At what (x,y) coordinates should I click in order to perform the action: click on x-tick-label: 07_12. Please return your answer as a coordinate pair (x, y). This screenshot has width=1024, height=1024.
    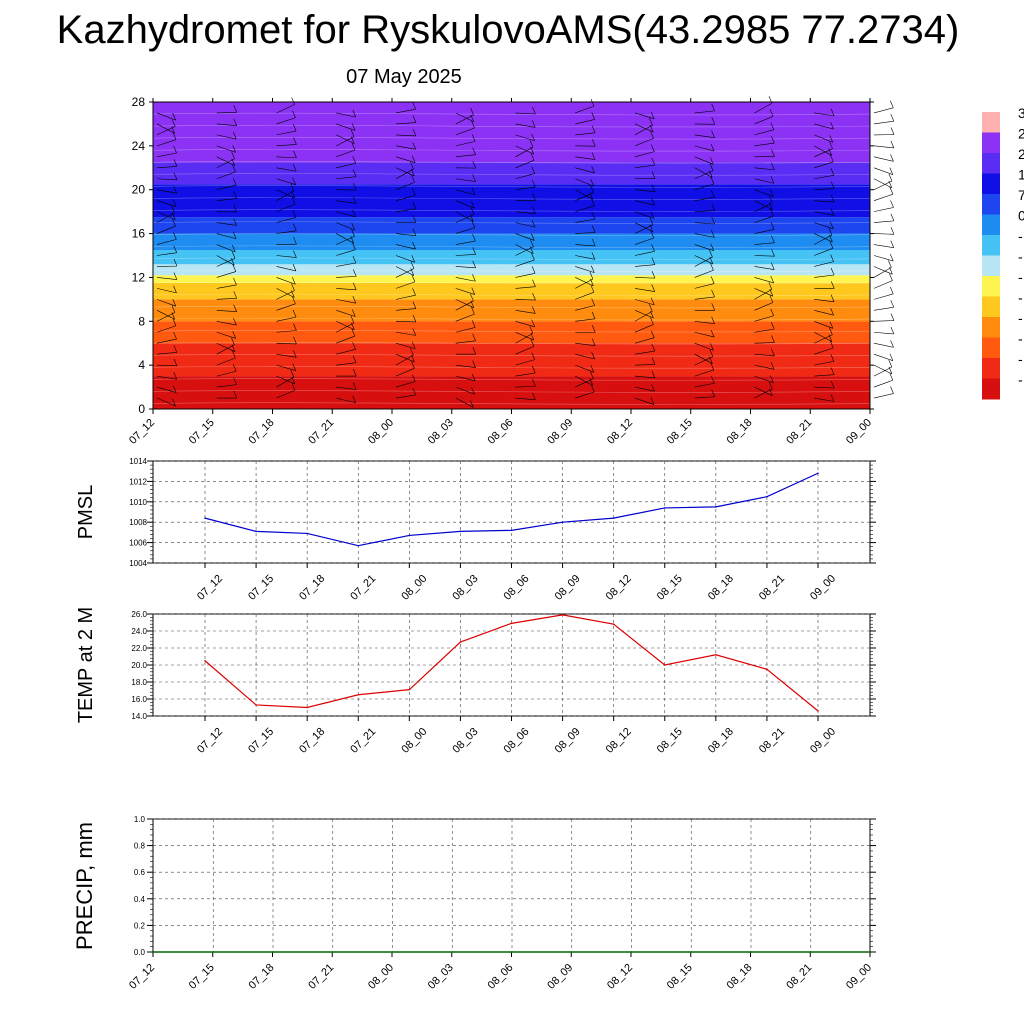
    Looking at the image, I should click on (142, 432).